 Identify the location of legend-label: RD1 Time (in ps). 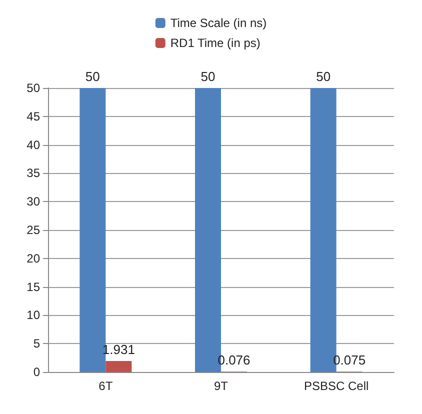
(215, 43).